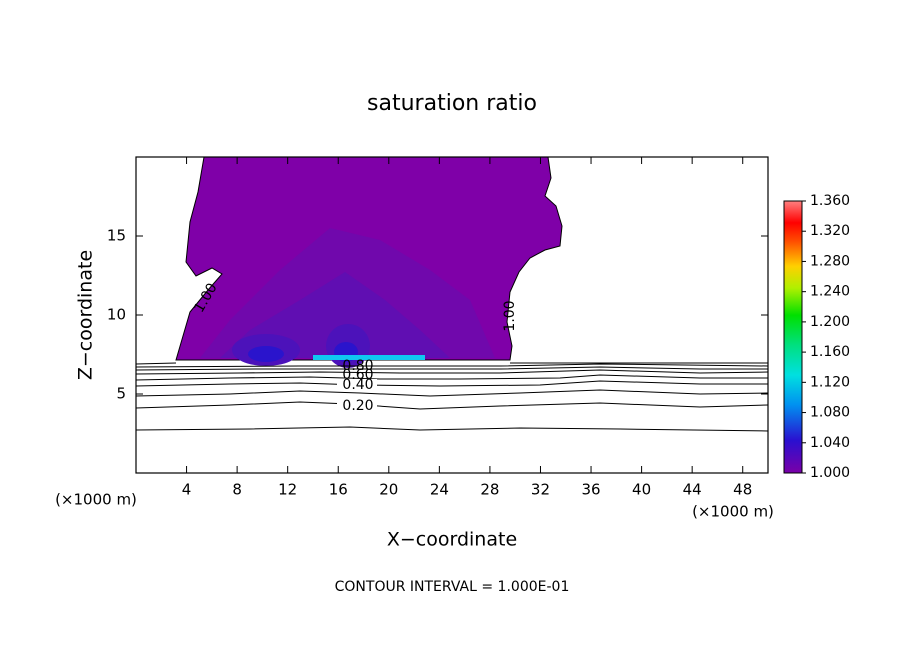 The image size is (904, 658). Describe the element at coordinates (830, 201) in the screenshot. I see `colorbar-tick-label: 1.360` at that location.